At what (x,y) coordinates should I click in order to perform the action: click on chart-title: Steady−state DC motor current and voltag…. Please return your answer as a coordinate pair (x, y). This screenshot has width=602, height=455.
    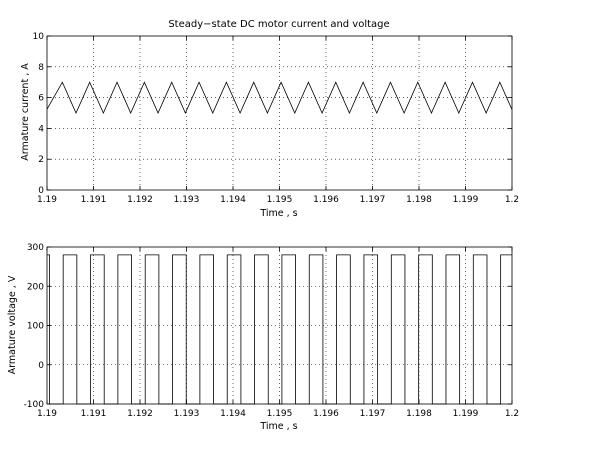
    Looking at the image, I should click on (278, 24).